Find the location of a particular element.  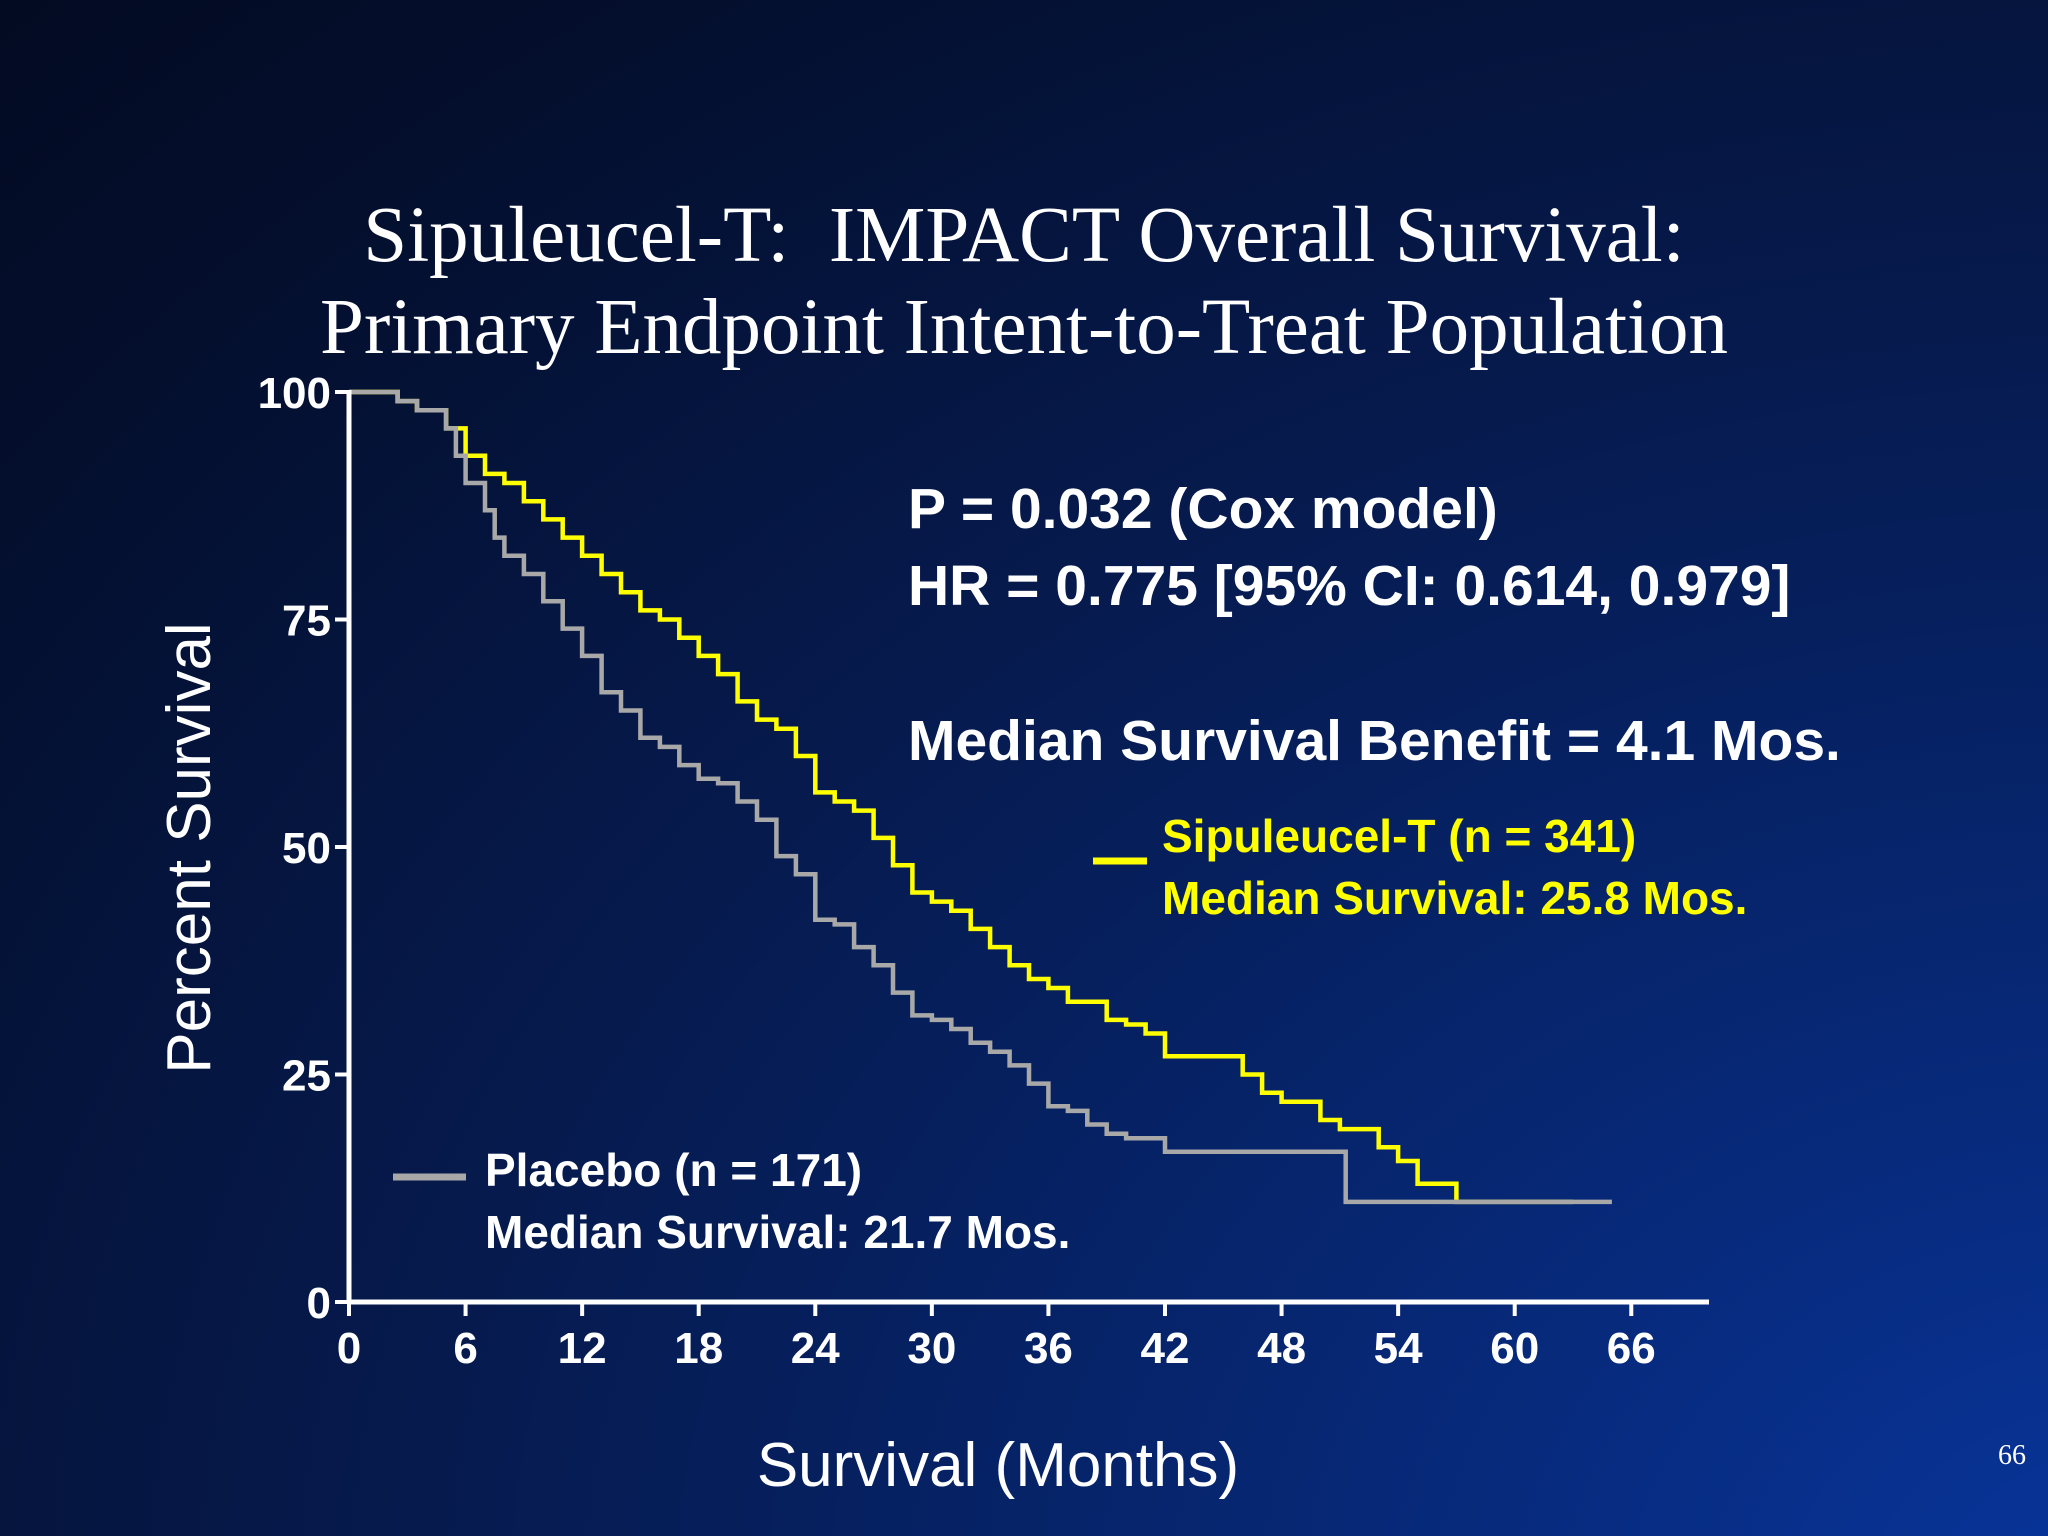

median-benefit-annotation: Median Survival Benefit = 4.1 Mos. is located at coordinates (1374, 741).